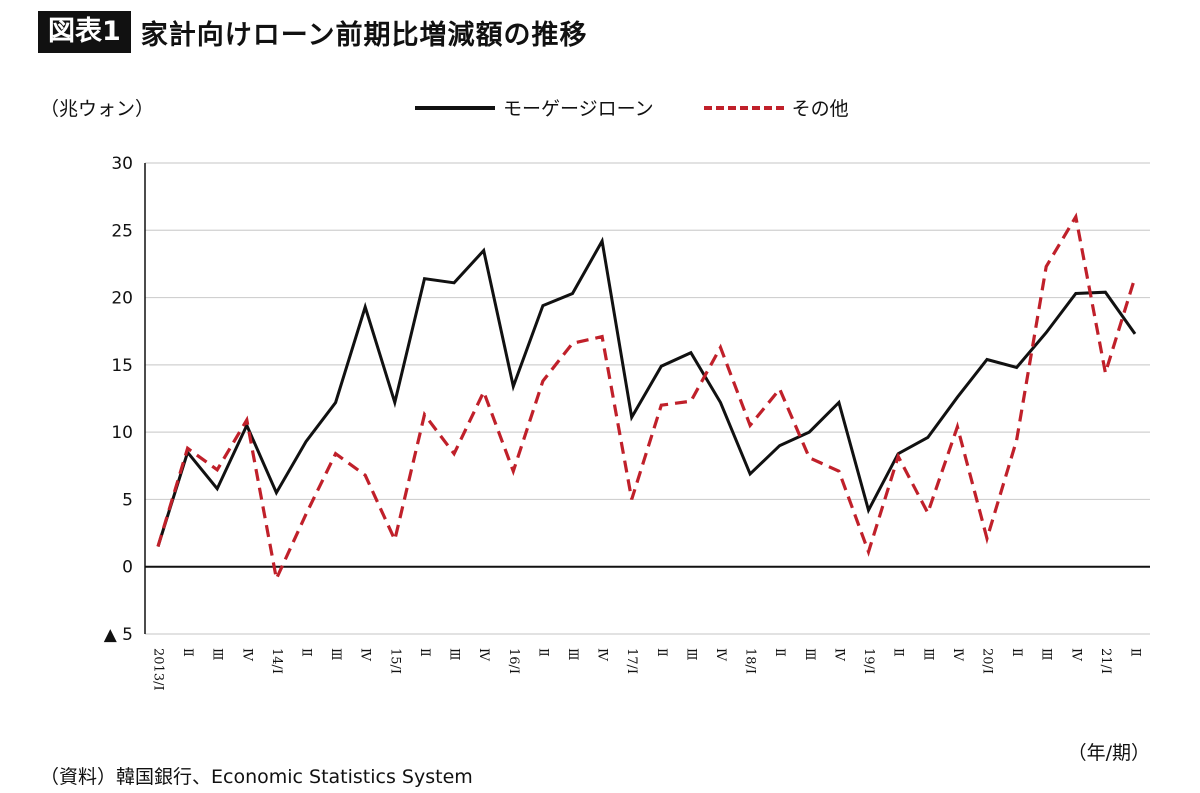 The image size is (1200, 793). Describe the element at coordinates (276, 661) in the screenshot. I see `x-tick-label: 14/Ⅰ` at that location.